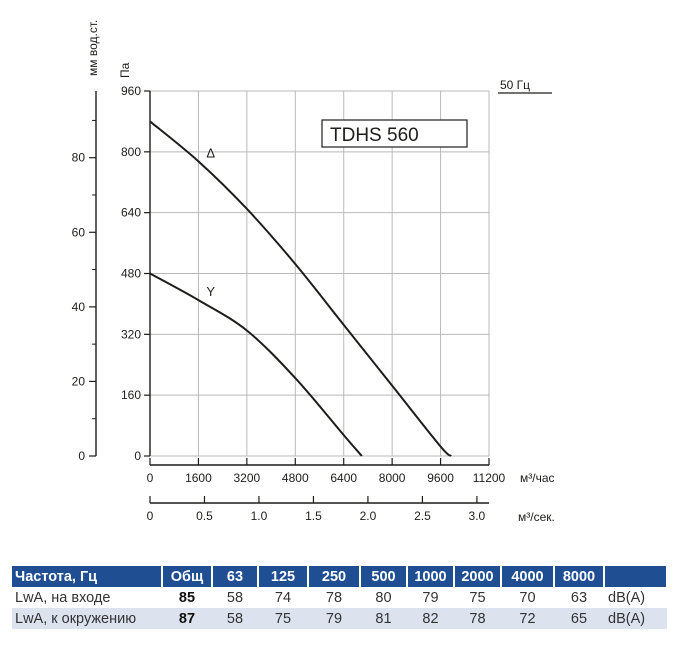 This screenshot has height=646, width=673. What do you see at coordinates (93, 48) in the screenshot?
I see `y-axis-outer-label: мм вод.ст.` at bounding box center [93, 48].